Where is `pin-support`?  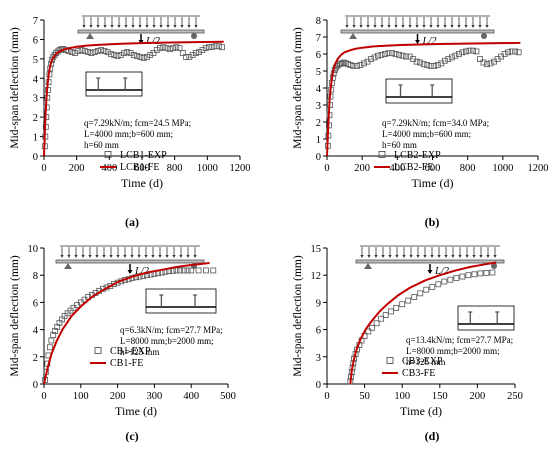 pin-support is located at coordinates (368, 266).